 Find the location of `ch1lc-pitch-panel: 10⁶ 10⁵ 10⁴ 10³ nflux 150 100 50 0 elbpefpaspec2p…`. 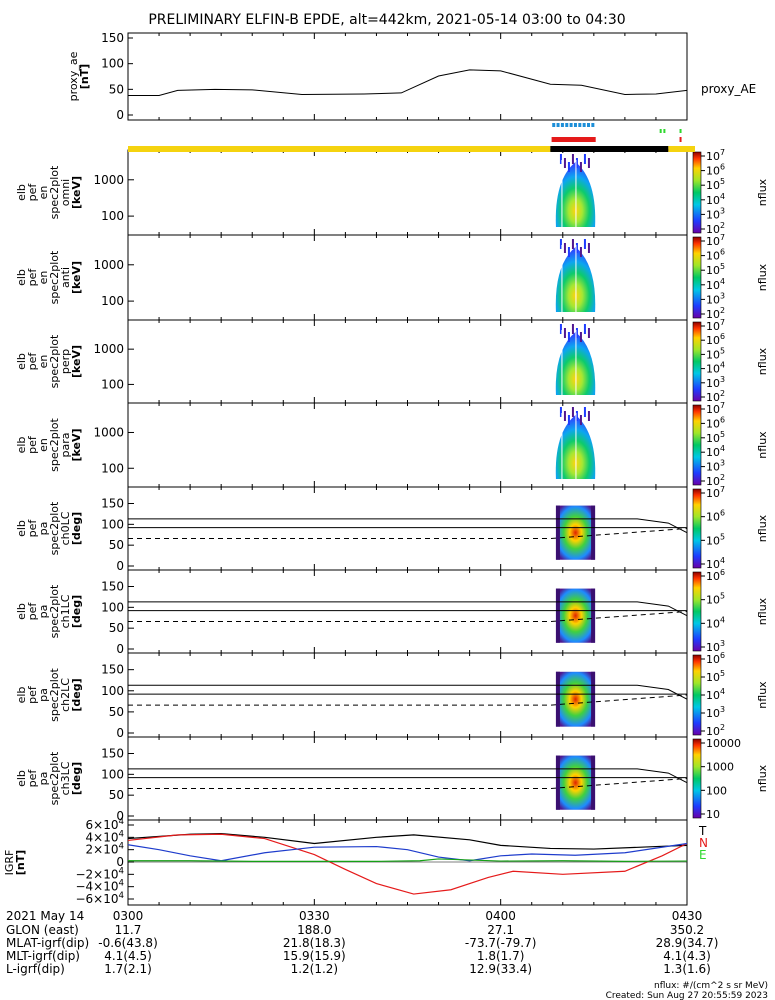

ch1lc-pitch-panel: 10⁶ 10⁵ 10⁴ 10³ nflux 150 100 50 0 elbpefpaspec2p… is located at coordinates (392, 612).